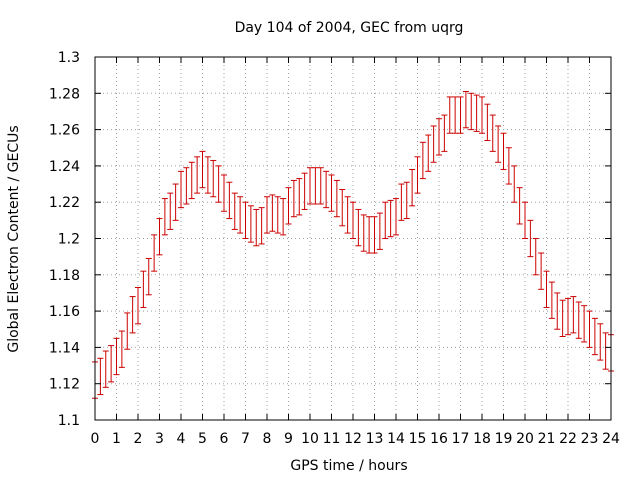 The width and height of the screenshot is (640, 480). I want to click on x-tick-label: 8, so click(267, 439).